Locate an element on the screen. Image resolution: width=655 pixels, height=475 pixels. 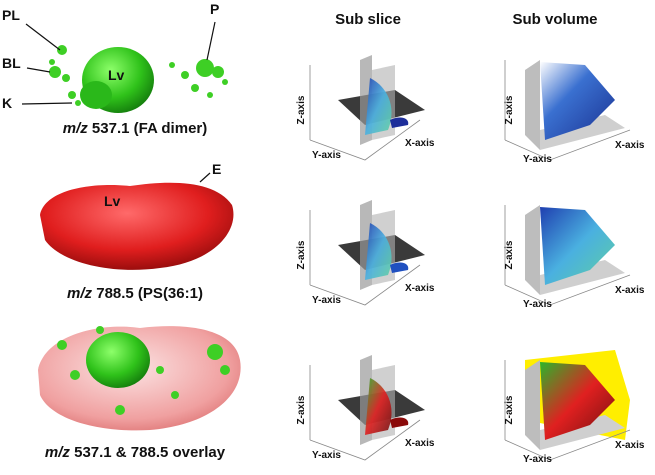
caption: m/z 788.5 (PS(36:1) is located at coordinates (135, 293).